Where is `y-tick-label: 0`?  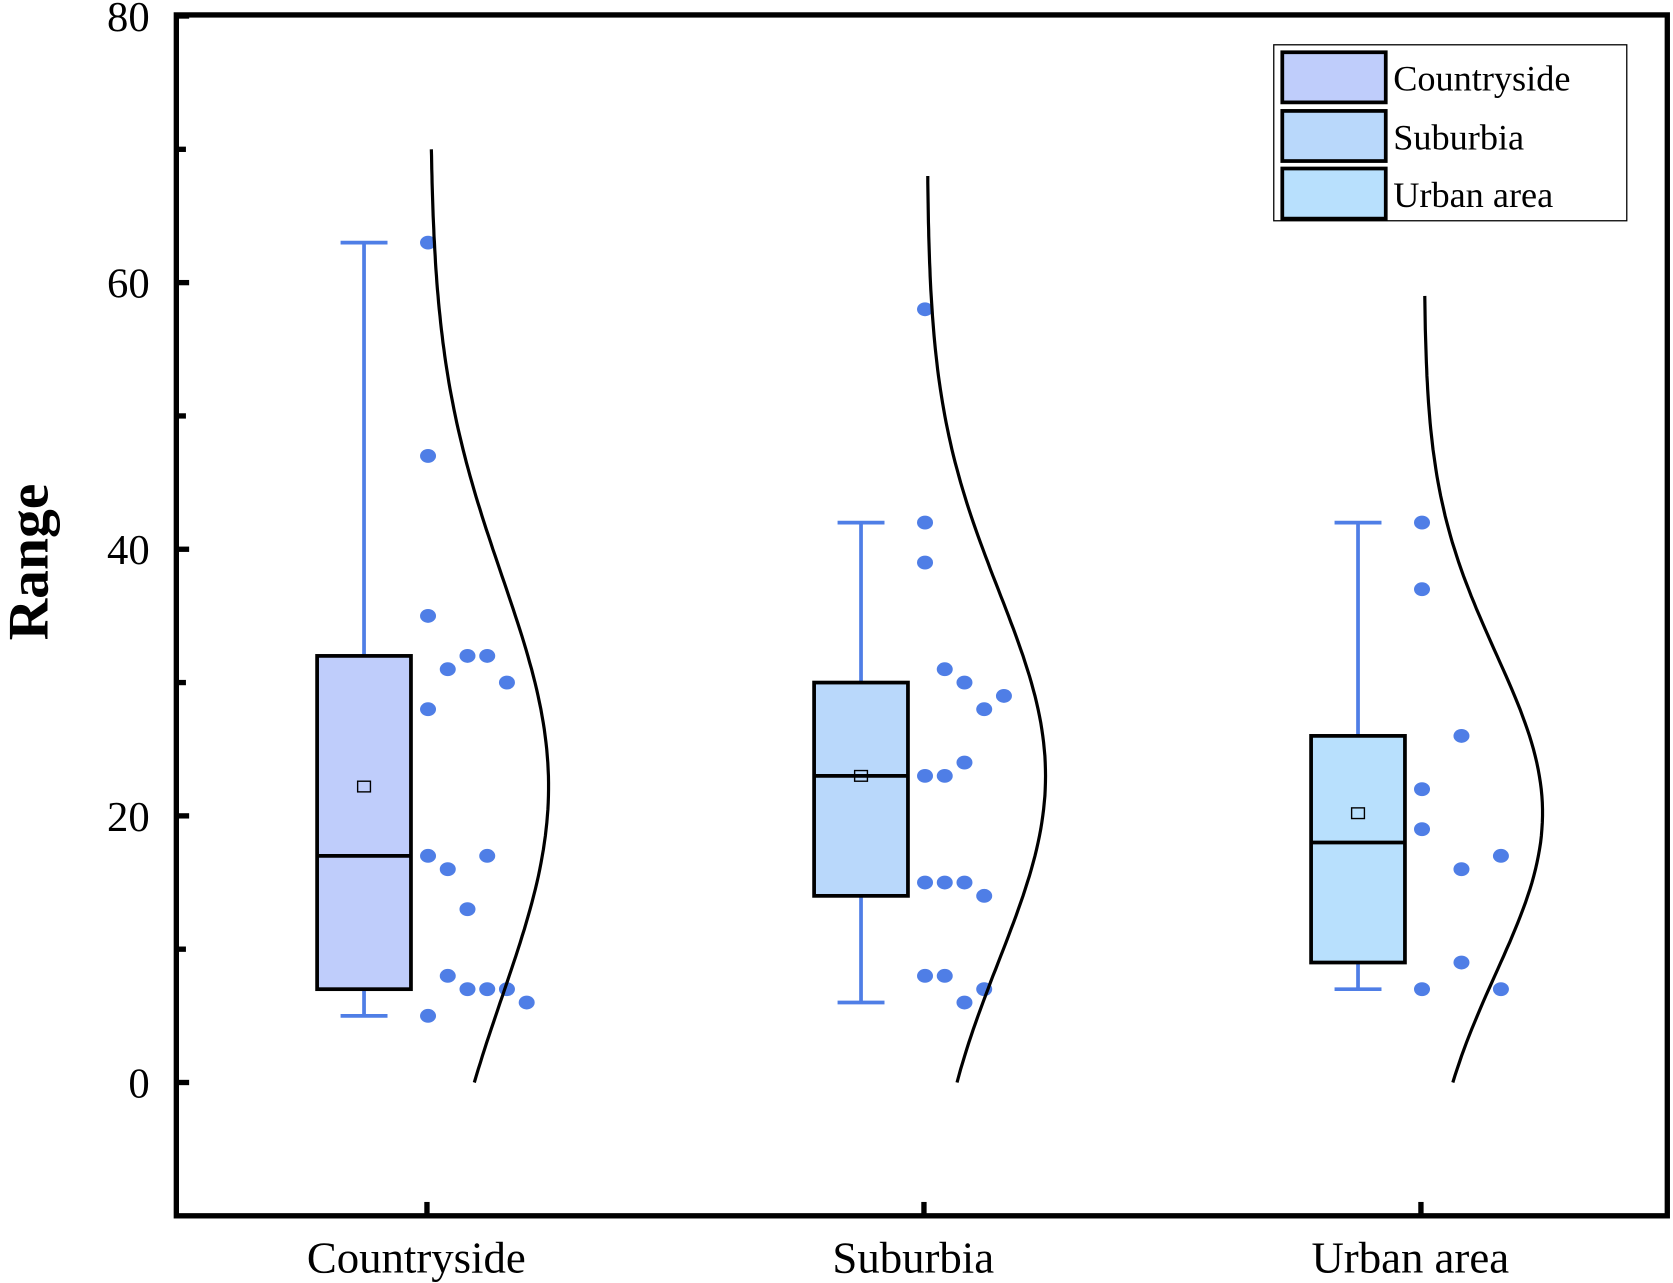 y-tick-label: 0 is located at coordinates (138, 1083).